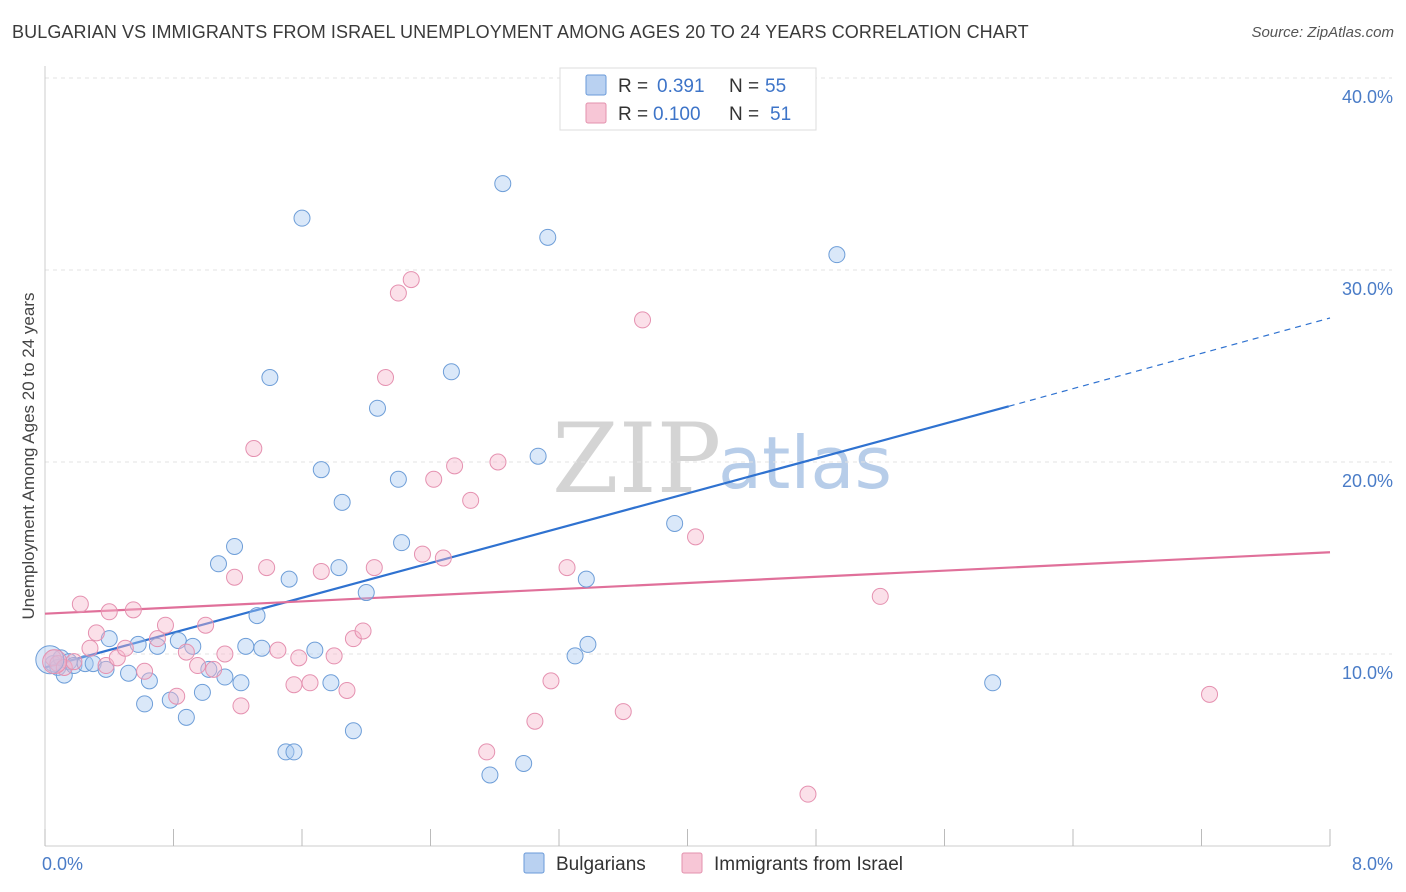  I want to click on watermark-atlas: atlas, so click(805, 463).